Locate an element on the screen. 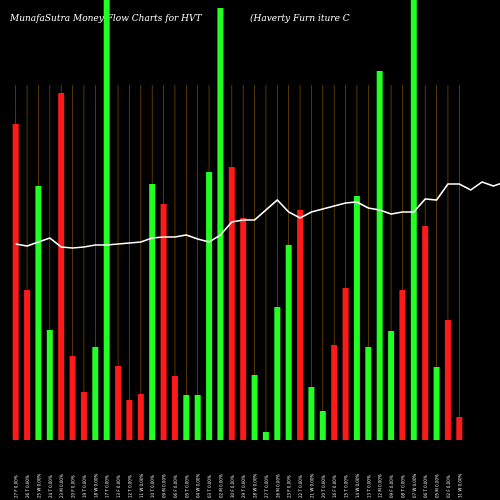 This screenshot has width=500, height=500. x-tick-label: 09 F 0.00% is located at coordinates (391, 486).